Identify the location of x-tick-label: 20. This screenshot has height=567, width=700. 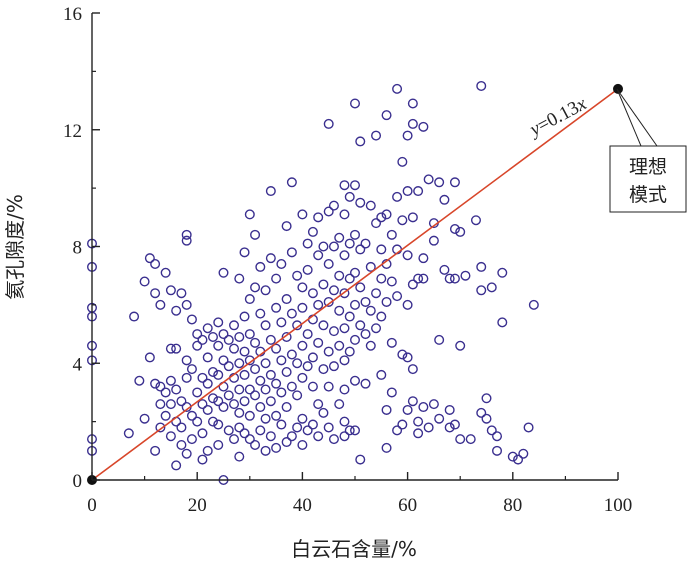
(197, 505).